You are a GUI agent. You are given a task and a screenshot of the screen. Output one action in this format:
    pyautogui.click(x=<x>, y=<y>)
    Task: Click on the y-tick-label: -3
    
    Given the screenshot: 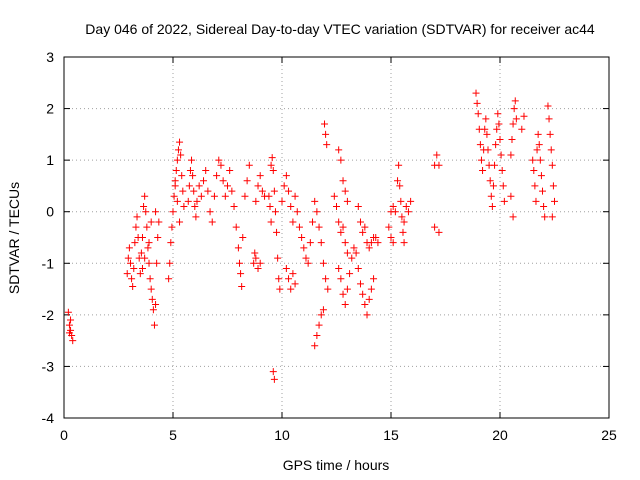 What is the action you would take?
    pyautogui.click(x=48, y=366)
    